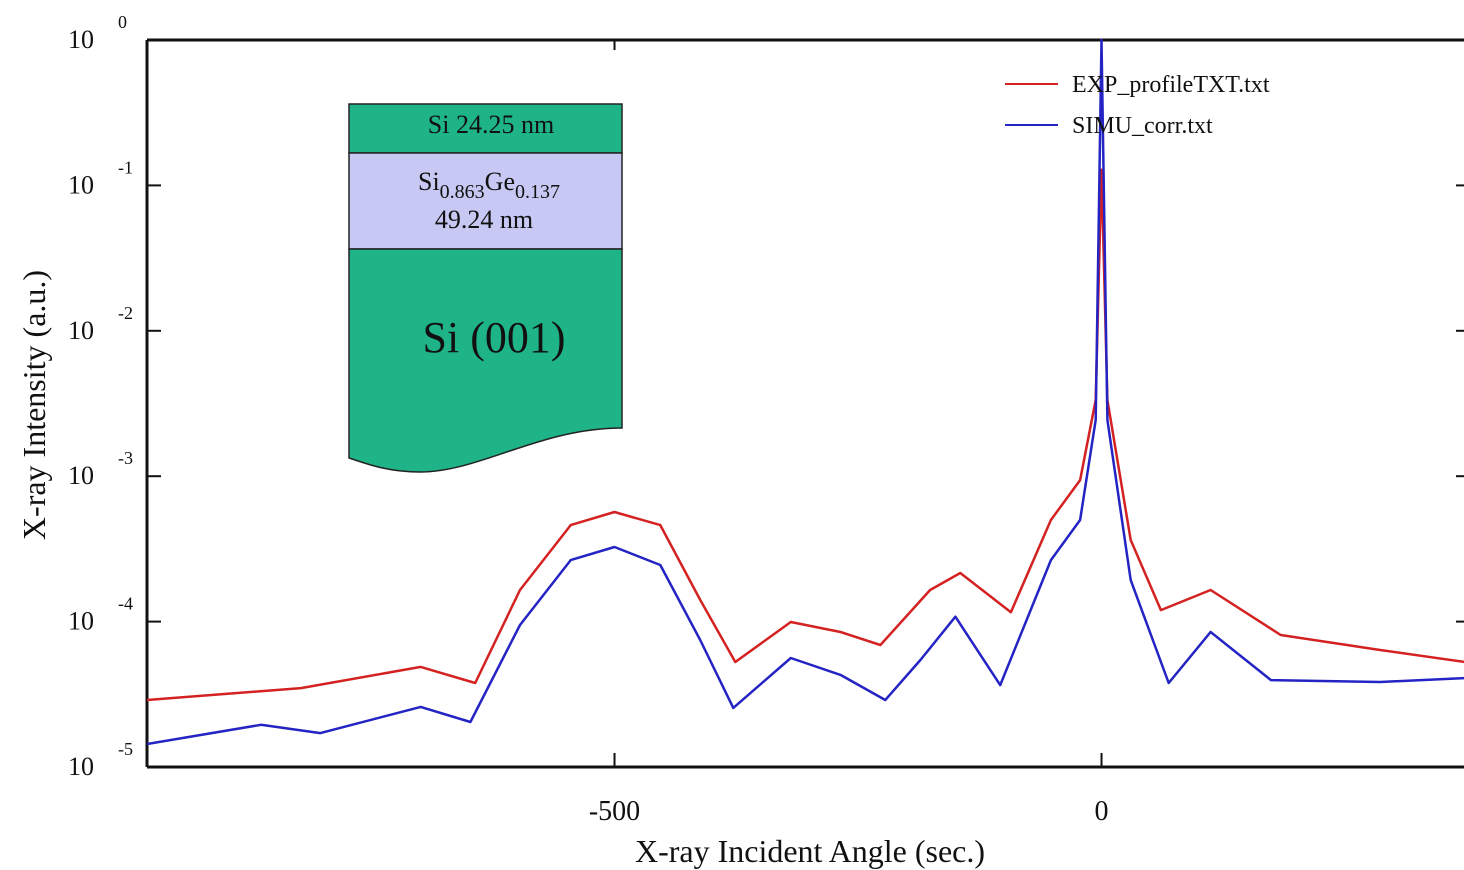  What do you see at coordinates (429, 181) in the screenshot?
I see `text: Si` at bounding box center [429, 181].